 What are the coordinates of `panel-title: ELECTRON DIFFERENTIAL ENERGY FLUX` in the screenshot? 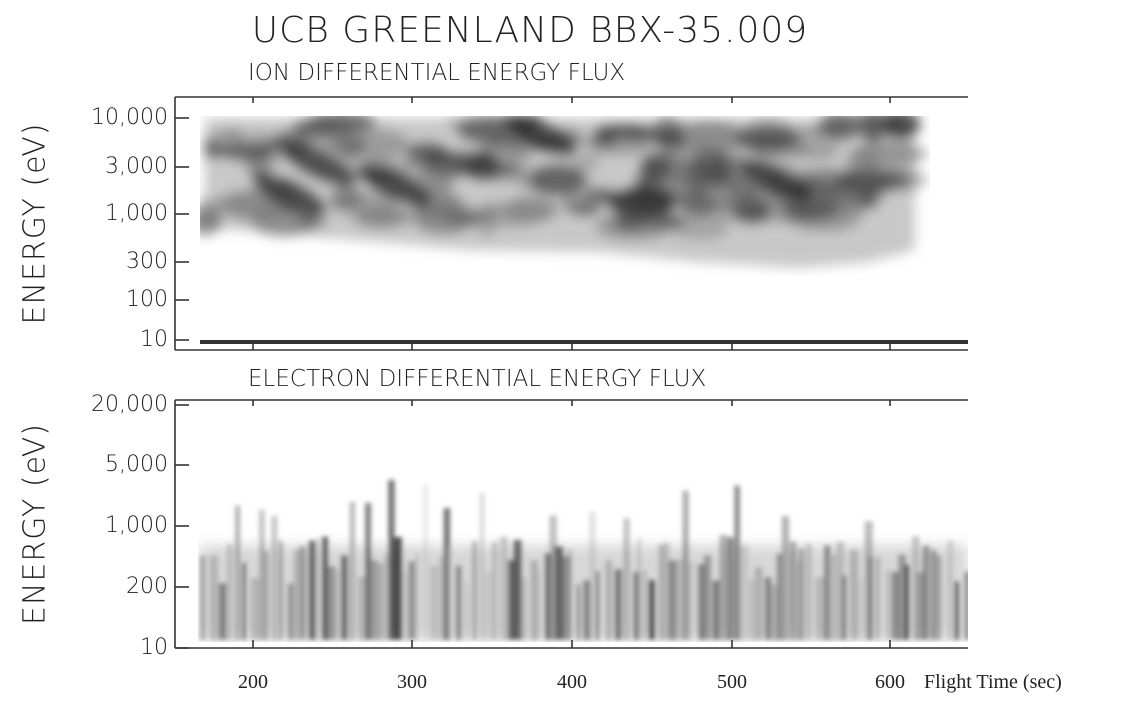 It's located at (477, 379).